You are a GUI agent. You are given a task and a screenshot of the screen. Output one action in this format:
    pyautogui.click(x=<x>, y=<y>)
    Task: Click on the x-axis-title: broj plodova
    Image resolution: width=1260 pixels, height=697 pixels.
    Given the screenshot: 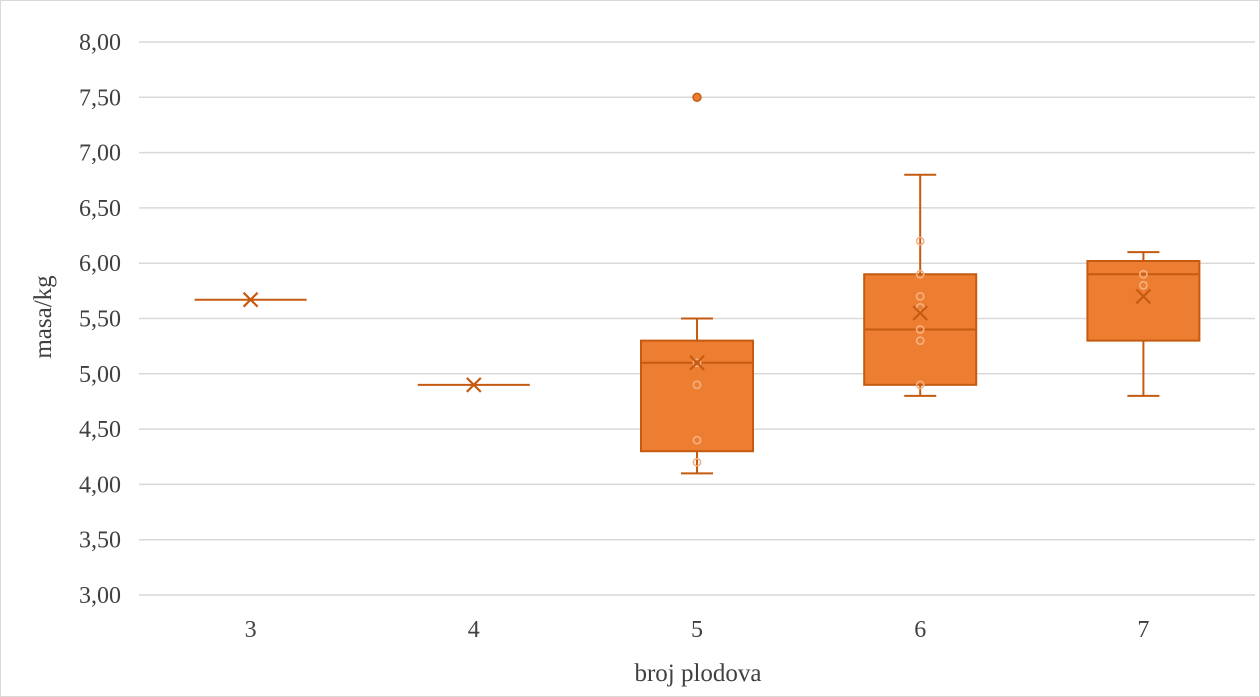 What is the action you would take?
    pyautogui.click(x=697, y=673)
    